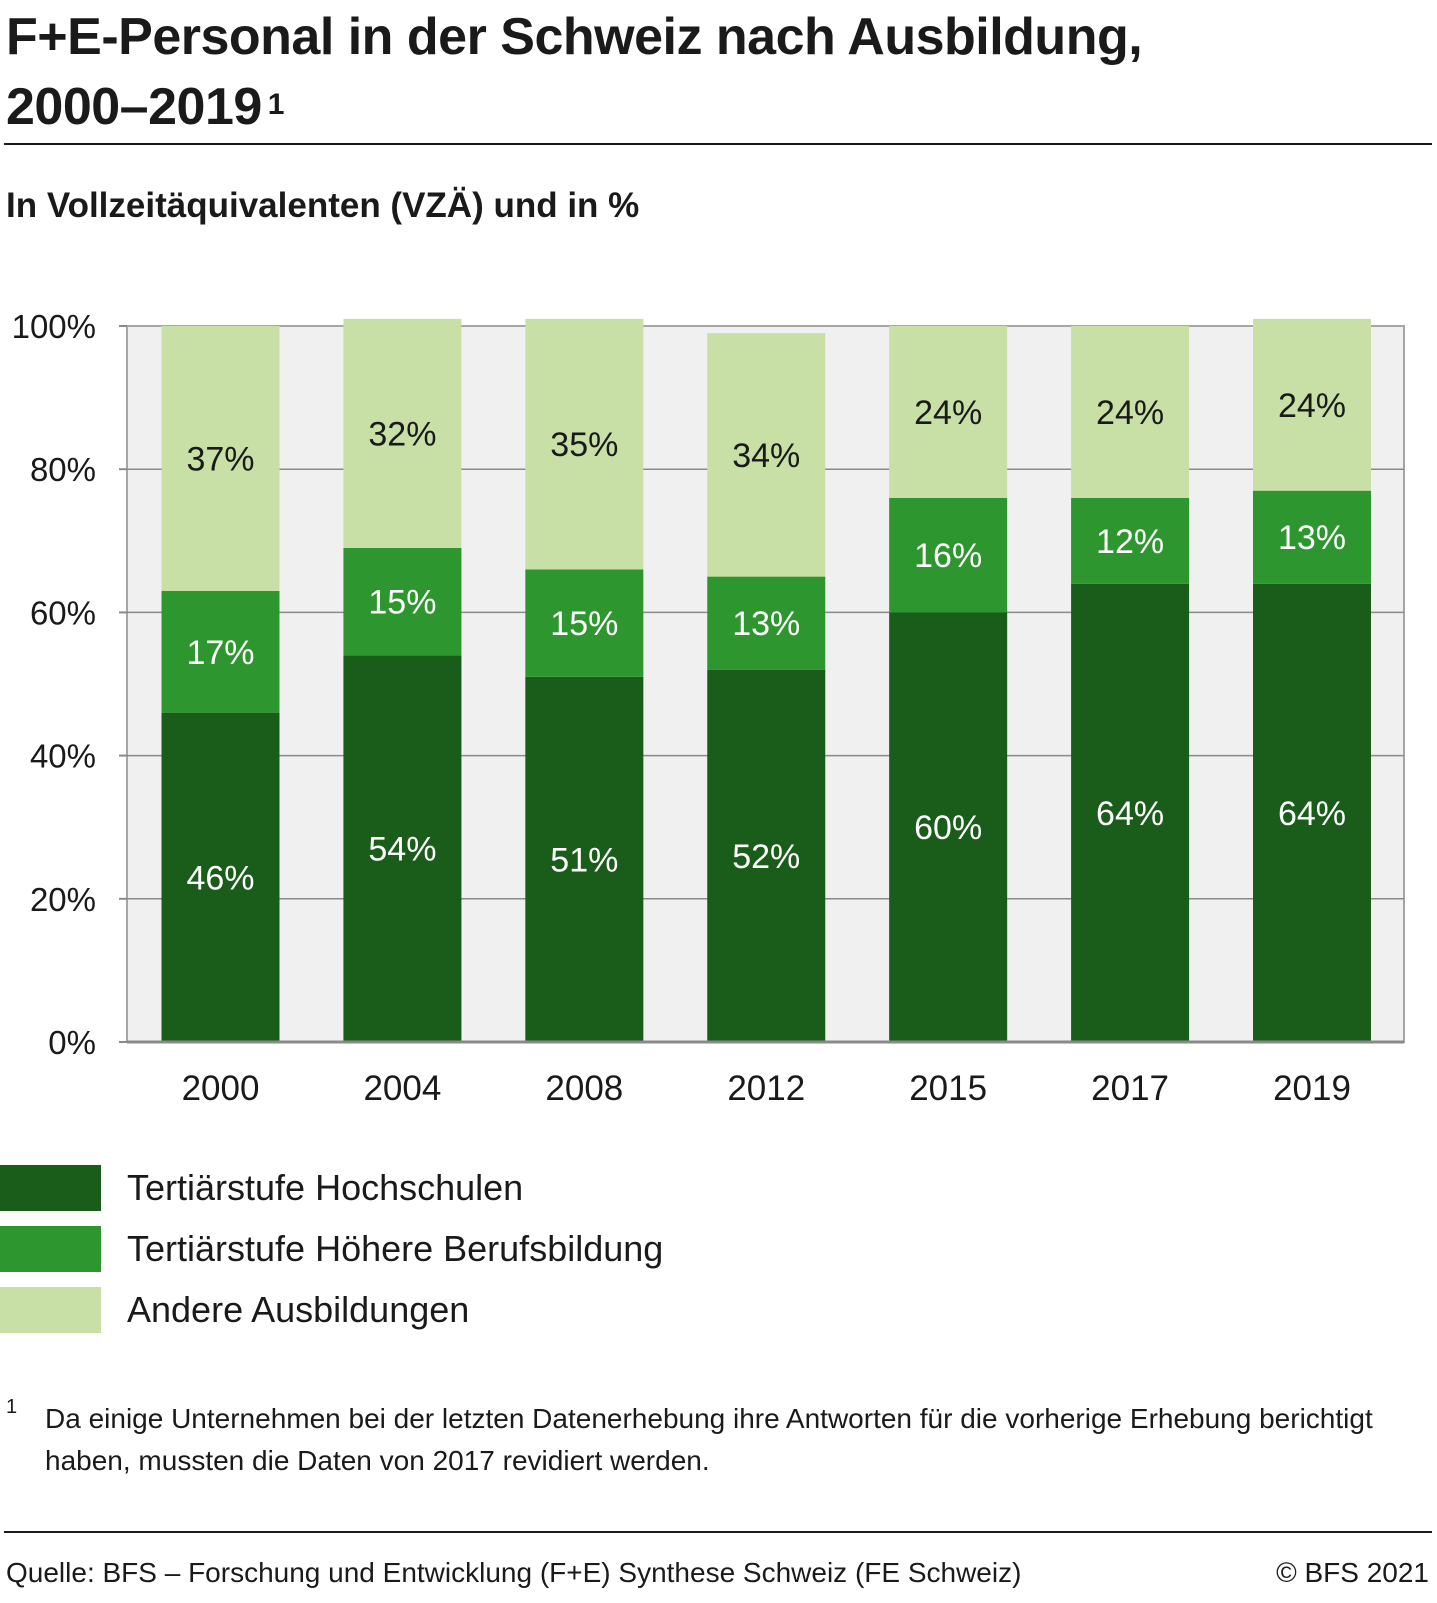  I want to click on data-label-tertiarstufe-hochschulen-2008: 51%, so click(584, 860).